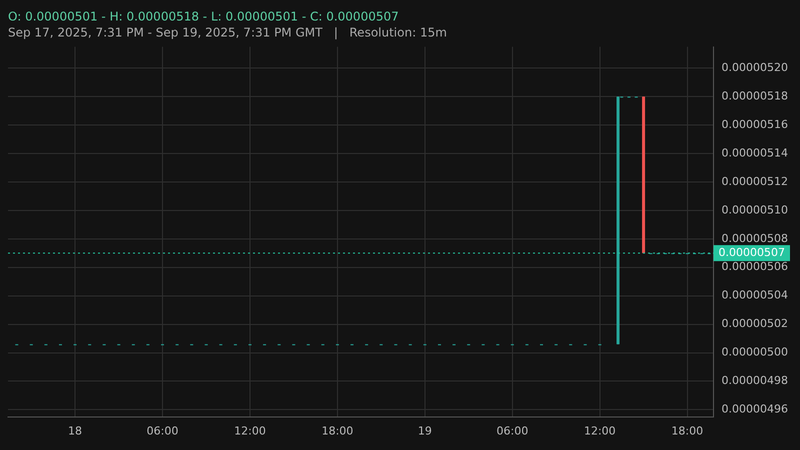  Describe the element at coordinates (75, 431) in the screenshot. I see `x-tick-label: 18` at that location.